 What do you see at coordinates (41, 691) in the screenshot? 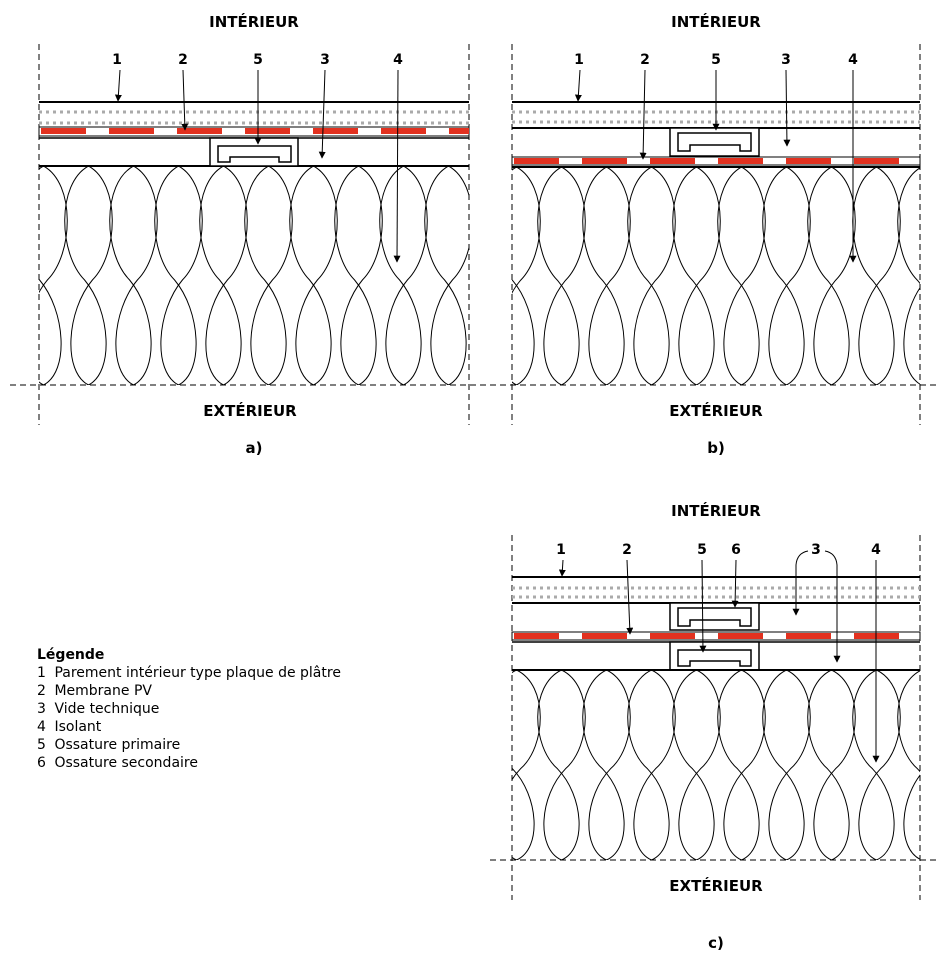
I see `legend-item-number: 2` at bounding box center [41, 691].